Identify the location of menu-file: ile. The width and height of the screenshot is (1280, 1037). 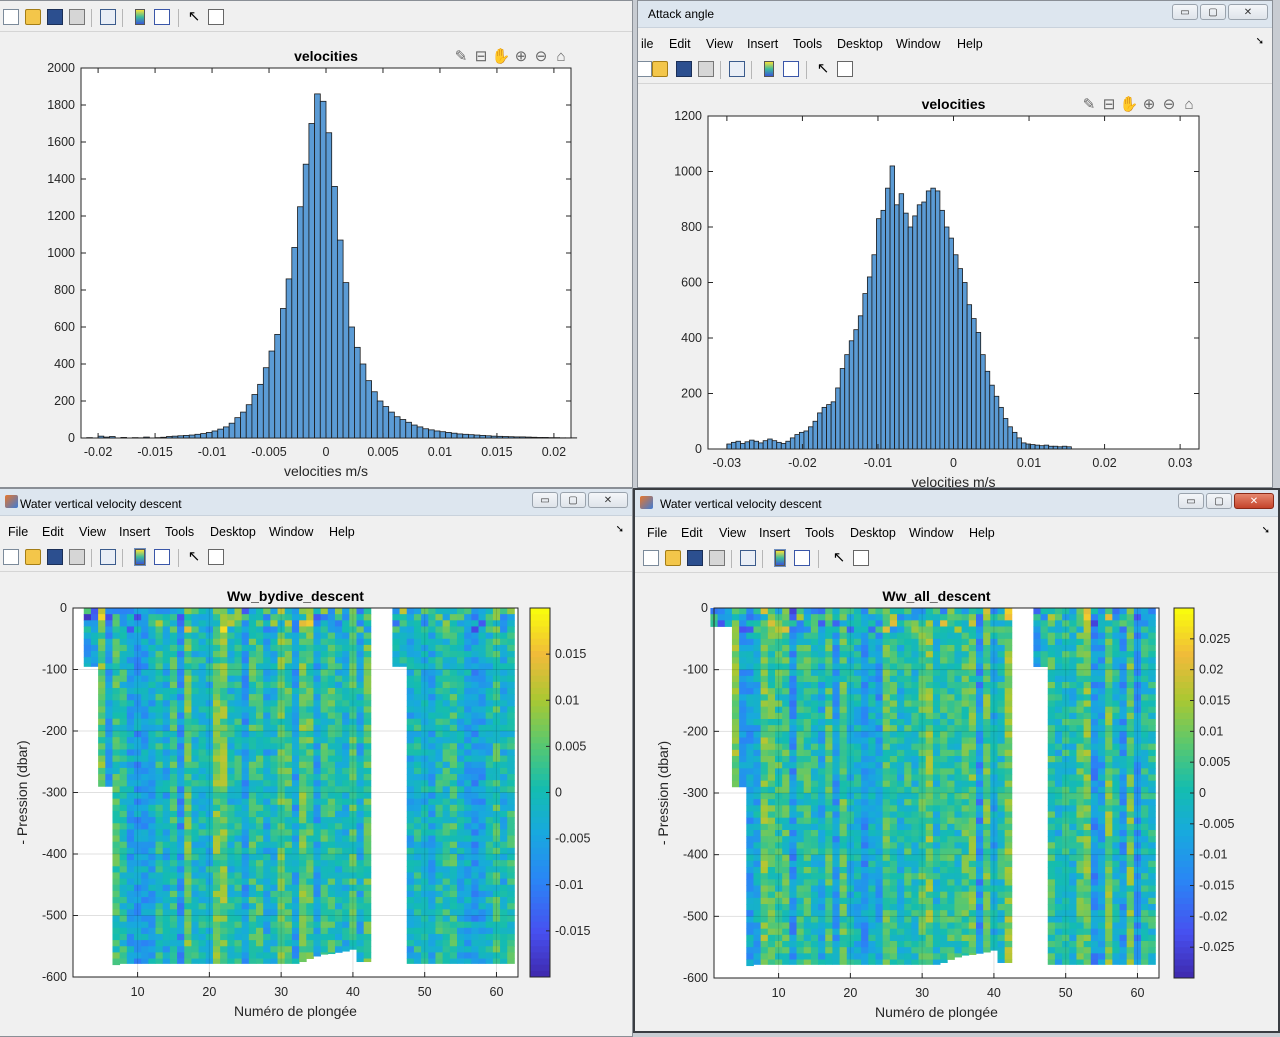
(647, 44).